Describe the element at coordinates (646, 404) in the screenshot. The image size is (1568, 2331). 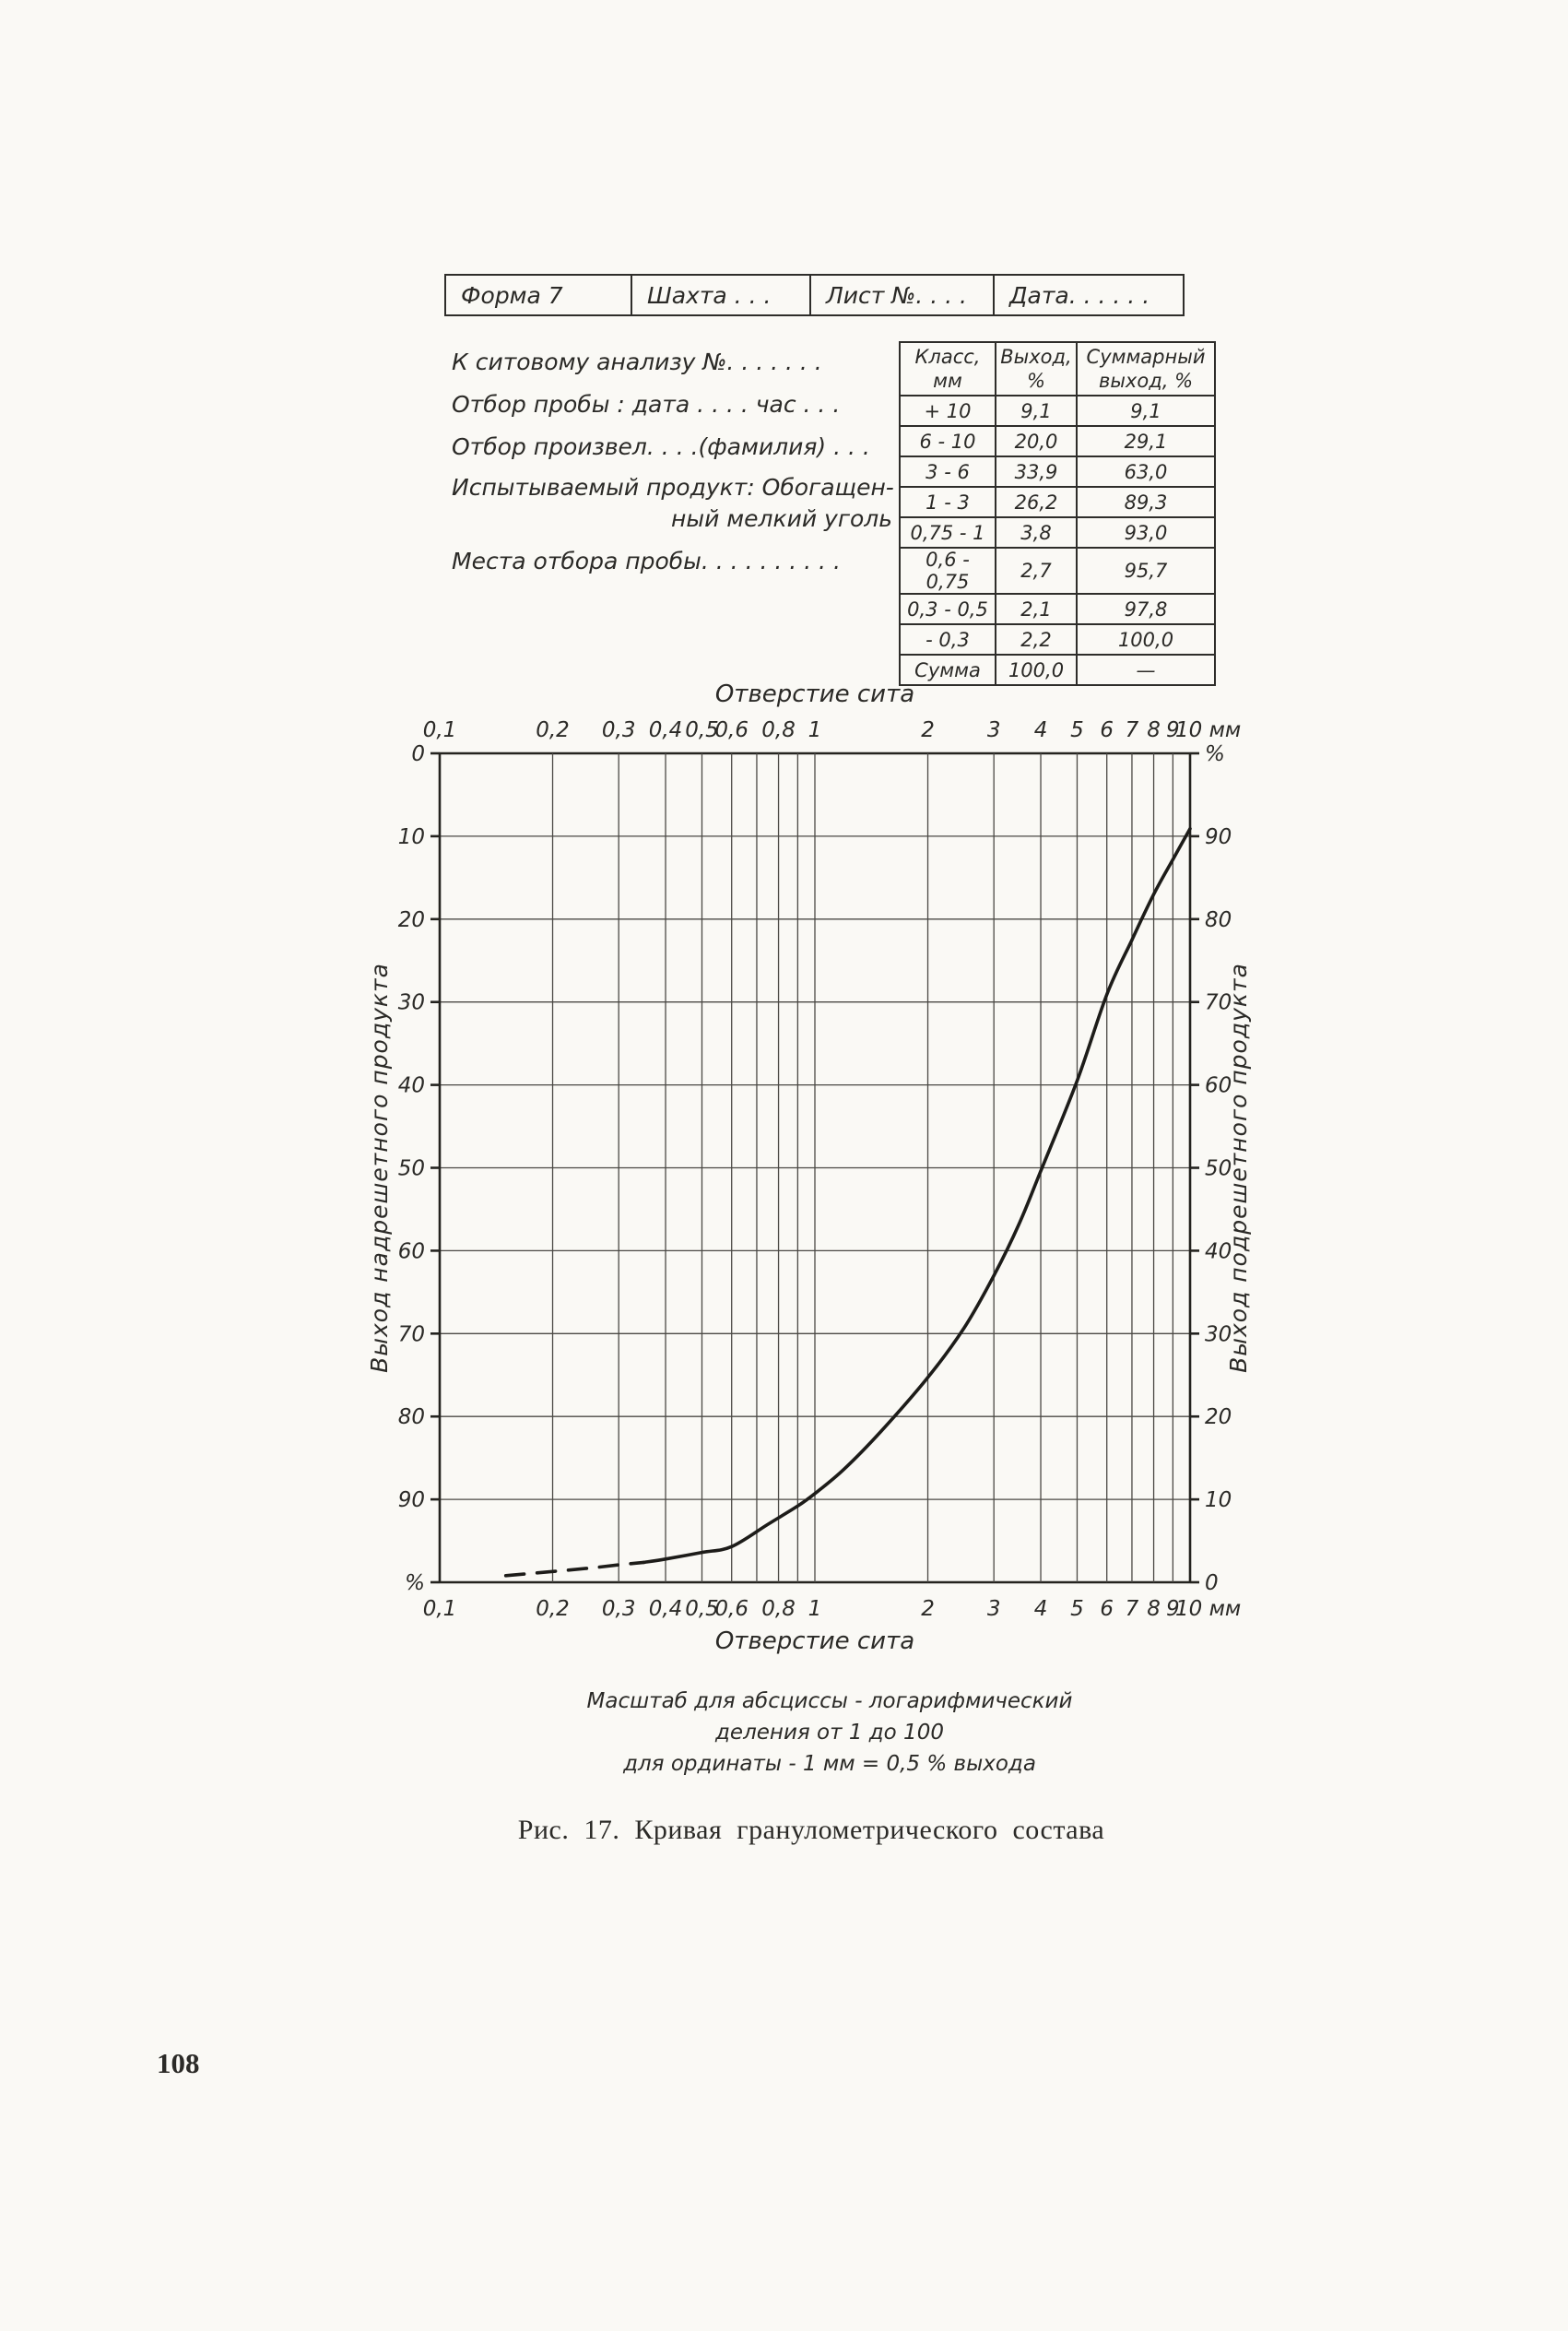
I see `info-line-sampling: Отбор пробы : дата . . . . час . . .` at that location.